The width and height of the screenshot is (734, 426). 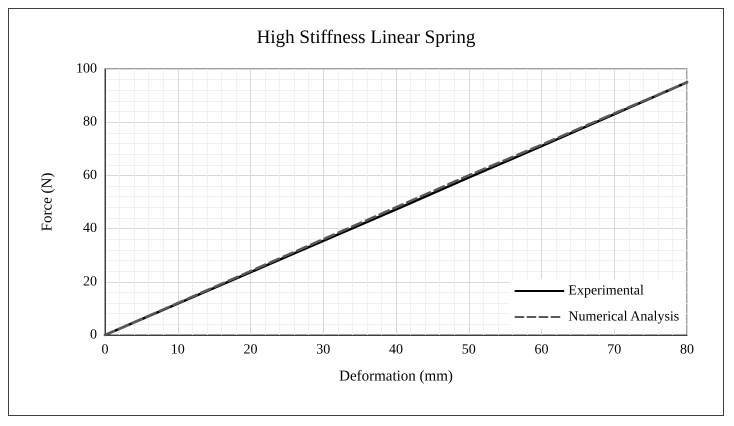 What do you see at coordinates (90, 228) in the screenshot?
I see `y-tick-label: 40` at bounding box center [90, 228].